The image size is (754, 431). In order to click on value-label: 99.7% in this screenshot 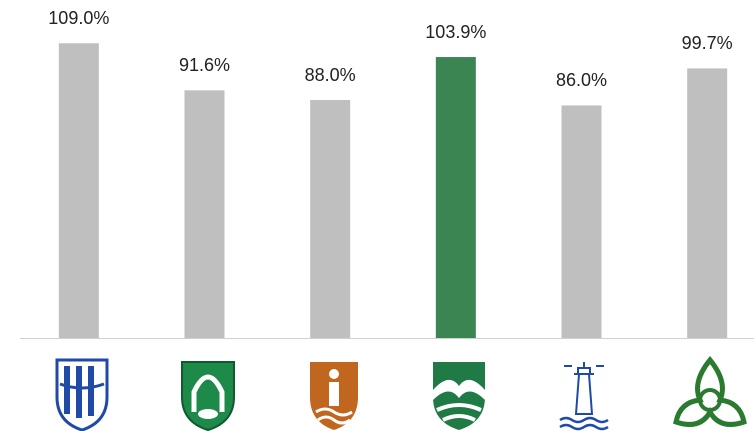, I will do `click(707, 43)`.